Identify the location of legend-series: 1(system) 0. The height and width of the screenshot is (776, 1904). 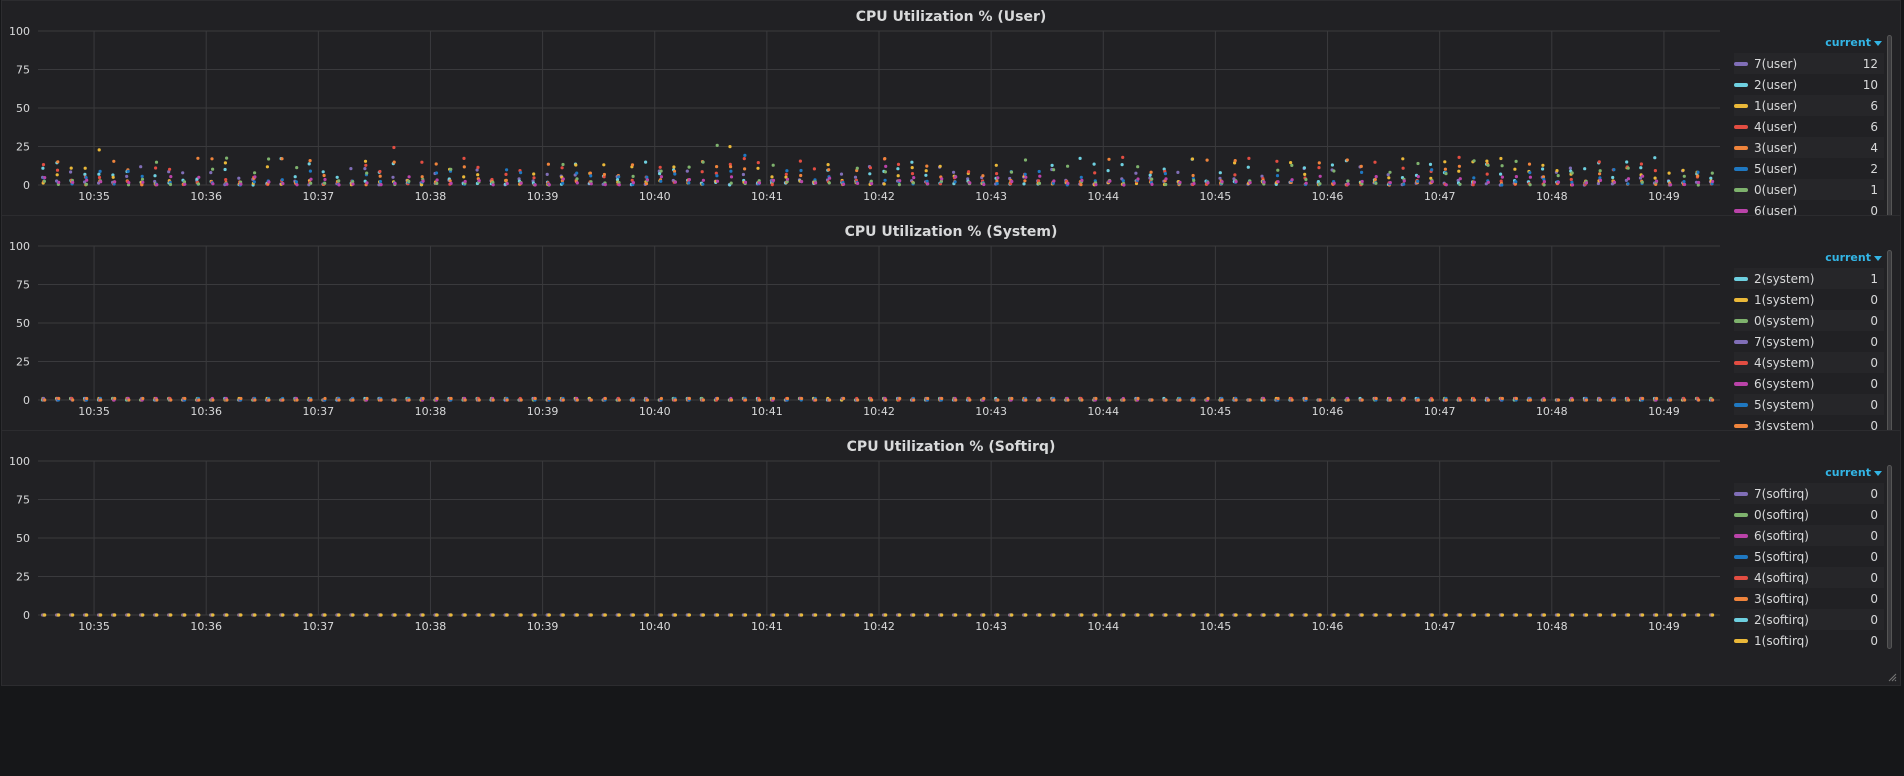
(1809, 299).